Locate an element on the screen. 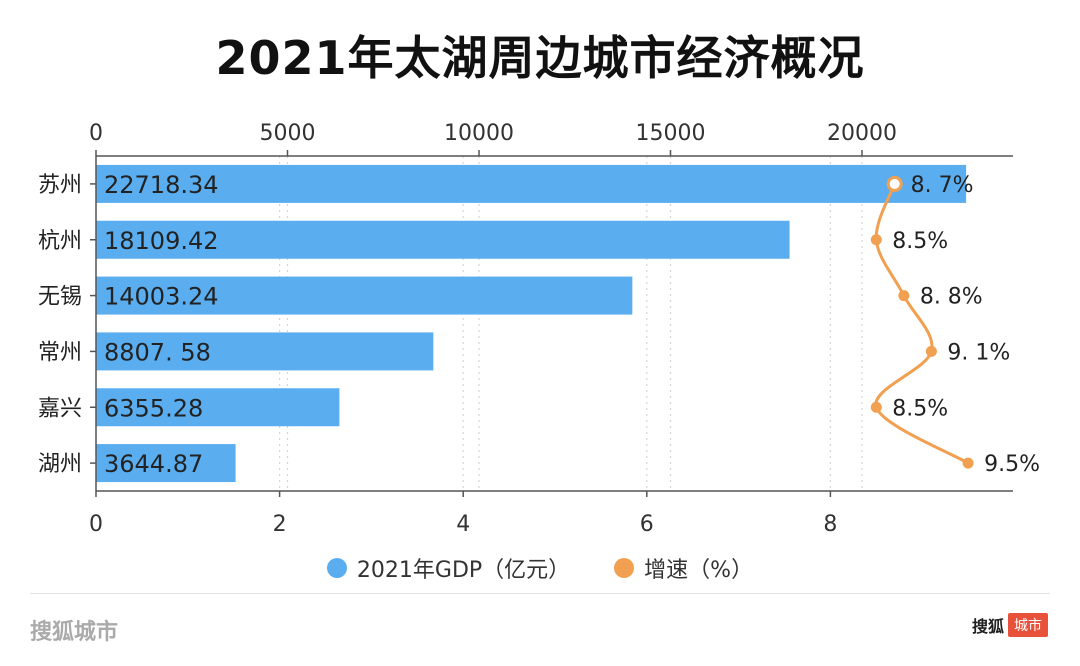 Image resolution: width=1080 pixels, height=666 pixels. bottom-tick-label-4: 8 is located at coordinates (830, 524).